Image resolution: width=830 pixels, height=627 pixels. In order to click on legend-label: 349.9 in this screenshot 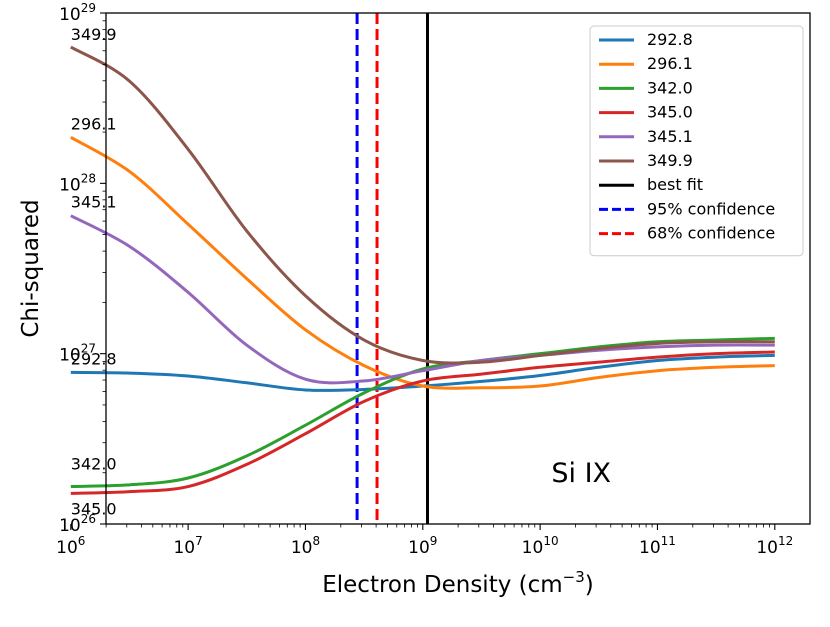, I will do `click(670, 160)`.